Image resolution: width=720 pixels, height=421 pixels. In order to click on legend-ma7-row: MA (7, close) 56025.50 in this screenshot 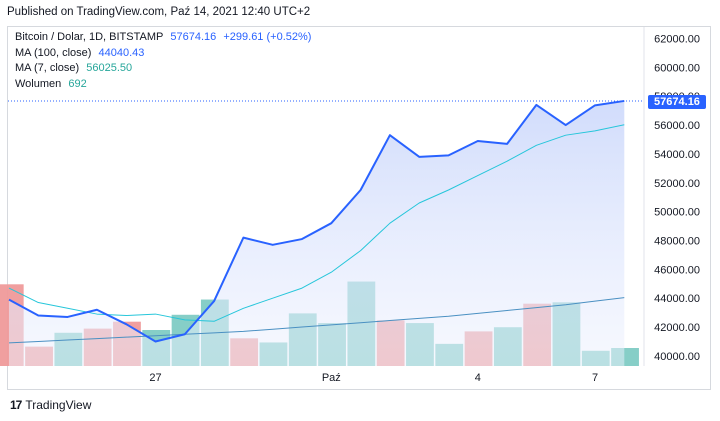, I will do `click(165, 69)`.